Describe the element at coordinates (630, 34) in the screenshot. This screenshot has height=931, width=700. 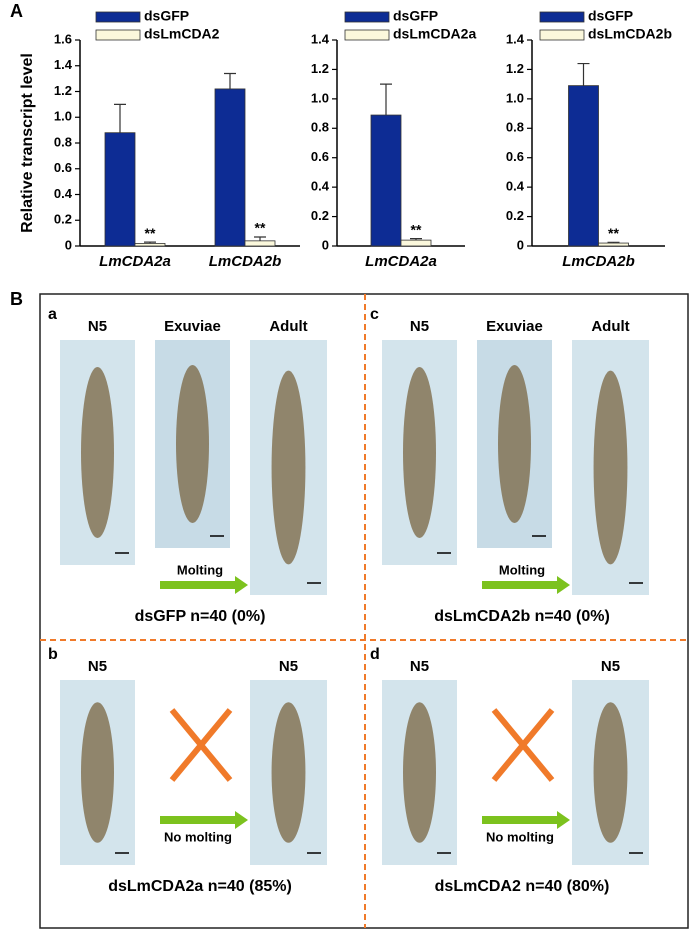
I see `legend-label: dsLmCDA2b` at that location.